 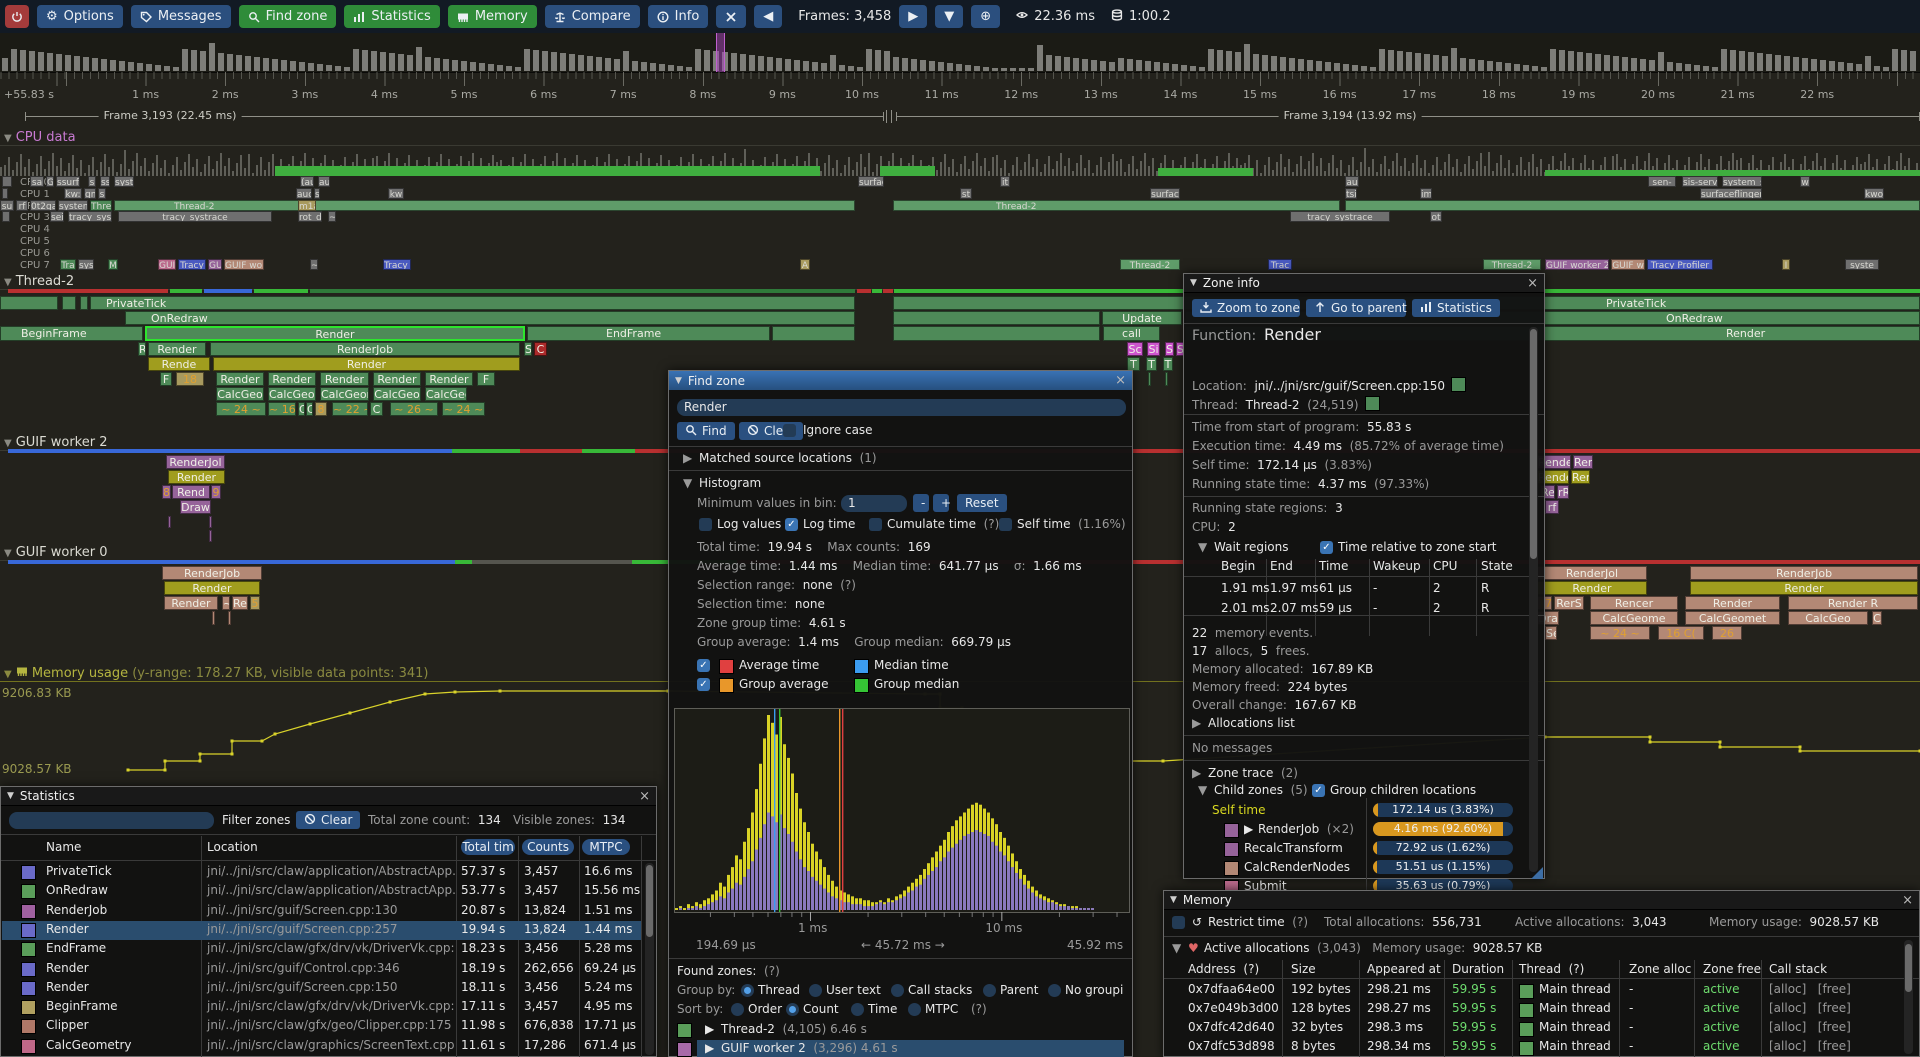 What do you see at coordinates (960, 138) in the screenshot?
I see `cpu-data-header: ▼ CPU data` at bounding box center [960, 138].